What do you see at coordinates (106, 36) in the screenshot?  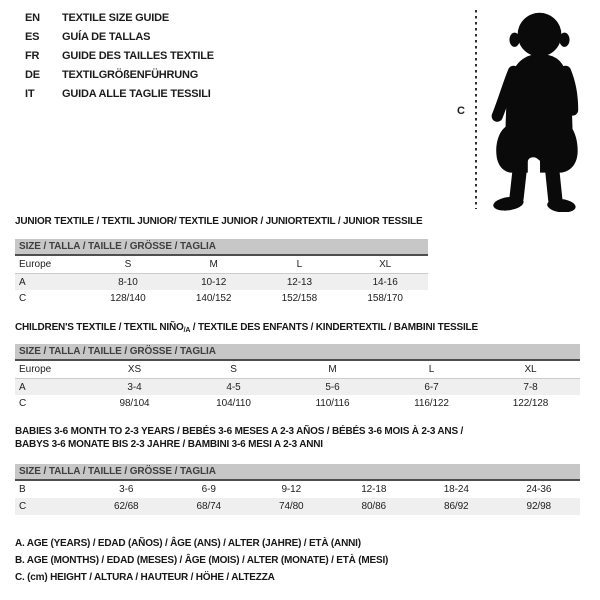 I see `guide-title-es: GUÍA DE TALLAS` at bounding box center [106, 36].